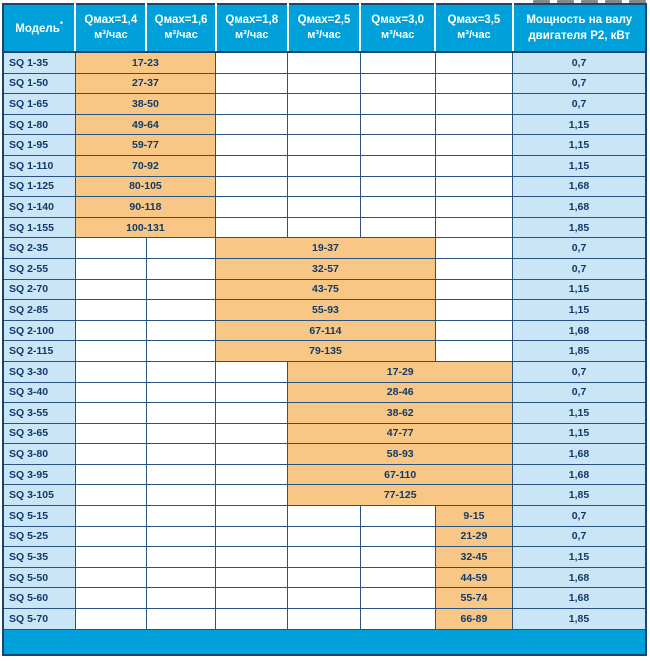 This screenshot has width=650, height=661. Describe the element at coordinates (39, 268) in the screenshot. I see `model-cell: SQ 2-55` at that location.